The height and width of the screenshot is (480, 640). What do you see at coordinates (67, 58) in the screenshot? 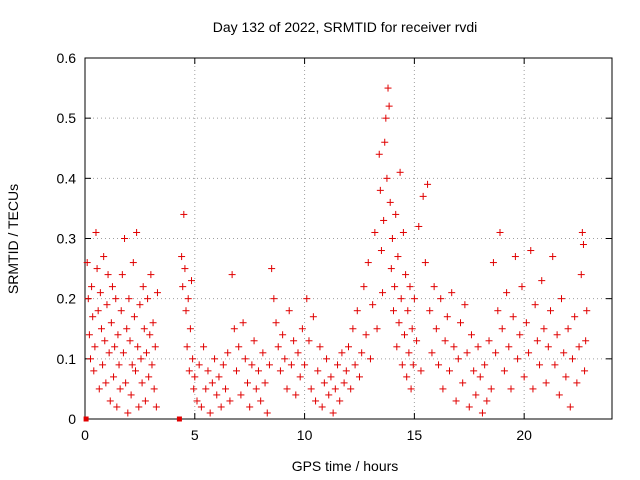
I see `y-tick-label: 0.6` at bounding box center [67, 58].